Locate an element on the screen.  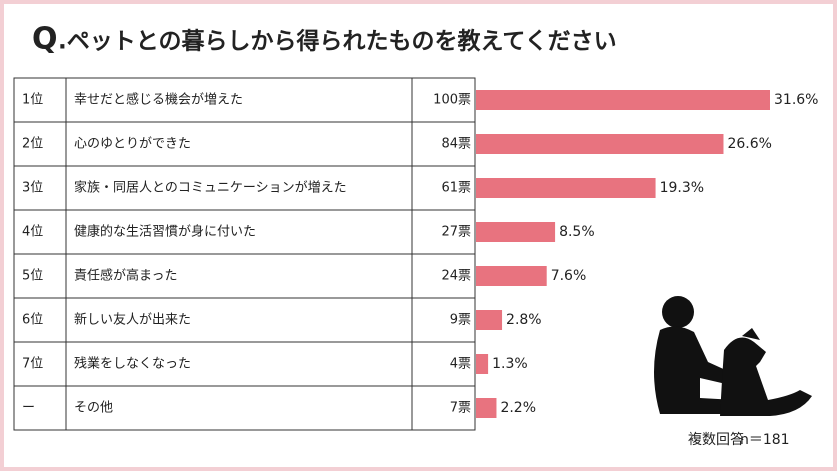
category: 健康的な生活習慣が身に付いた is located at coordinates (165, 232).